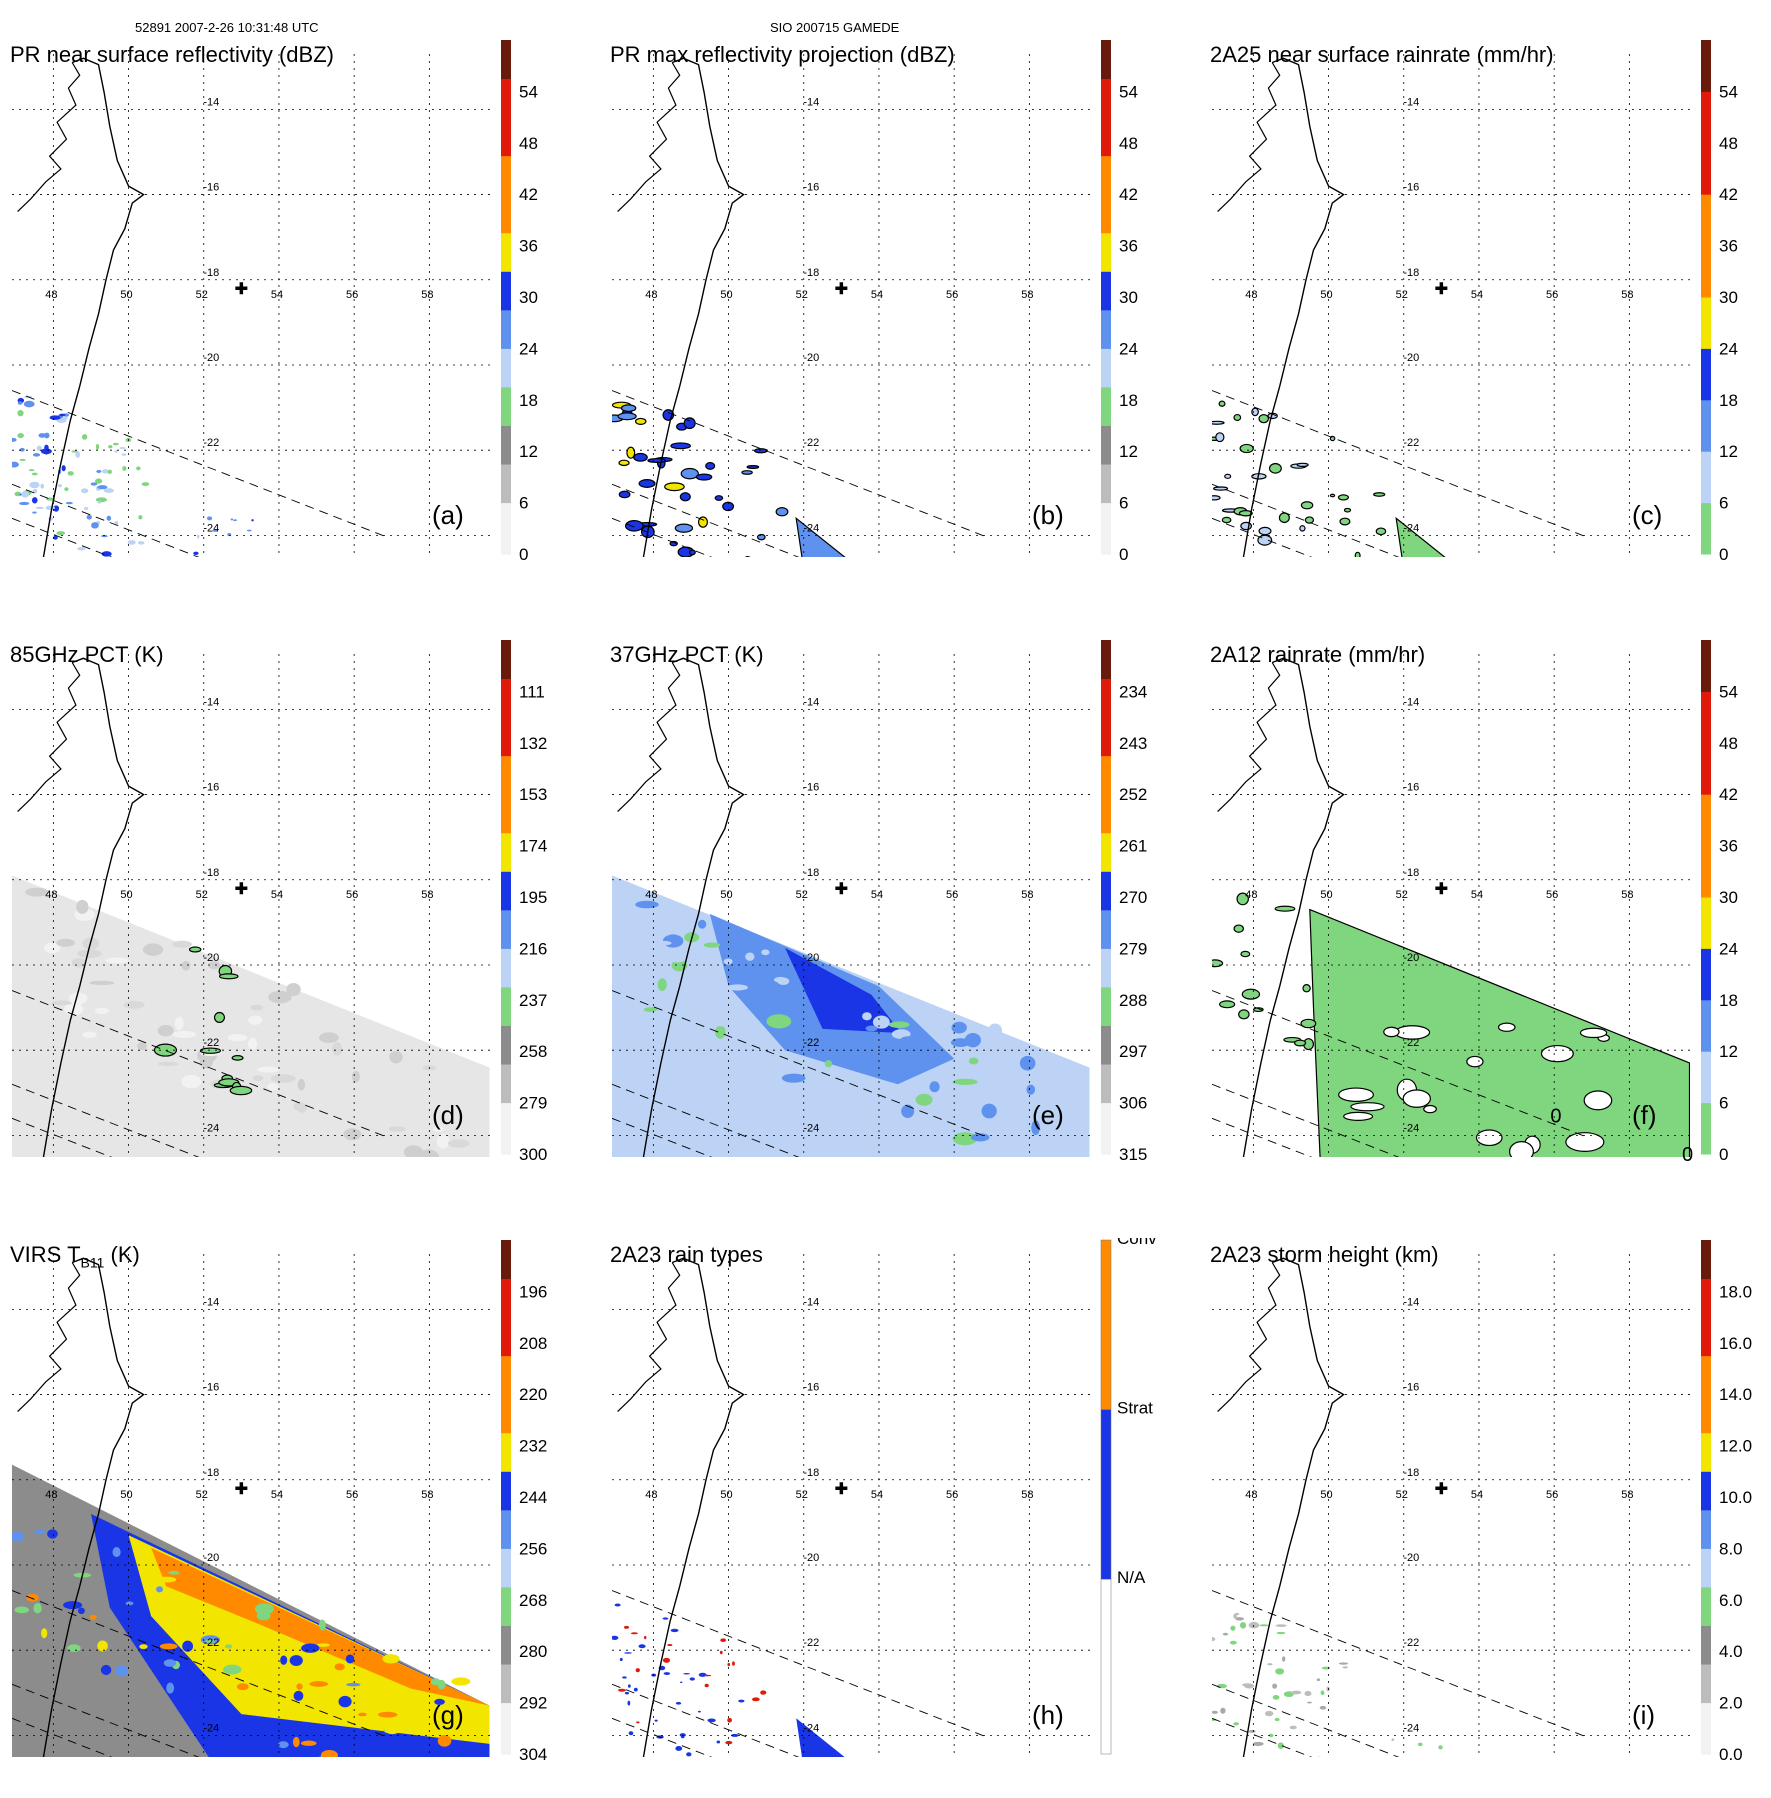  What do you see at coordinates (1048, 1115) in the screenshot?
I see `panel-label: (e)` at bounding box center [1048, 1115].